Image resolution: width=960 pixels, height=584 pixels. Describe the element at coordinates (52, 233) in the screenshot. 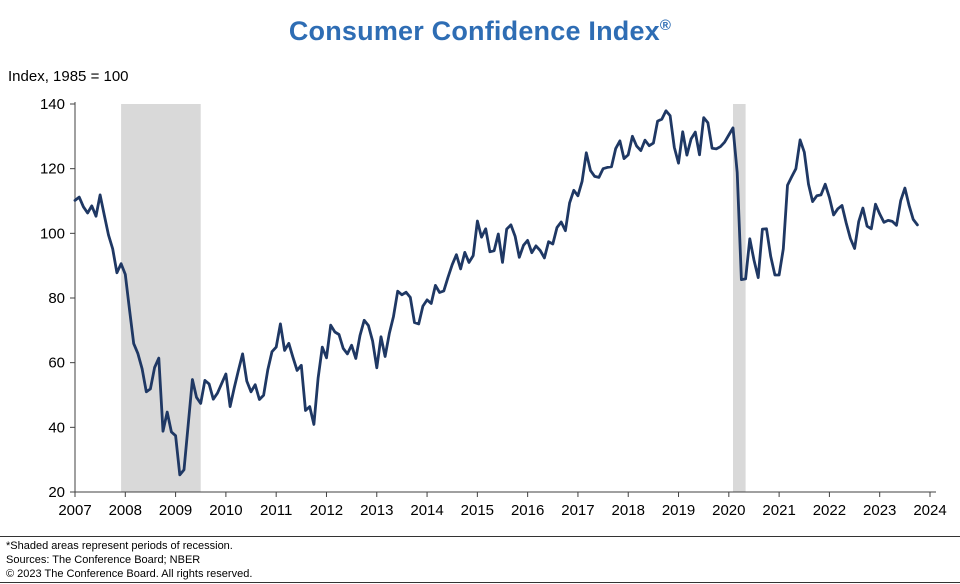

I see `y-tick-label: 100` at that location.